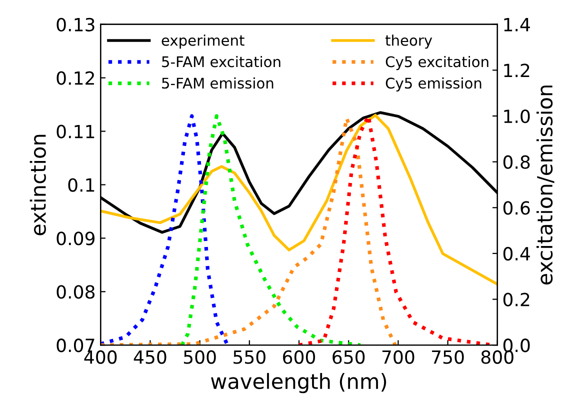 This screenshot has height=406, width=575. What do you see at coordinates (75, 78) in the screenshot?
I see `y-tick-label: 0.12` at bounding box center [75, 78].